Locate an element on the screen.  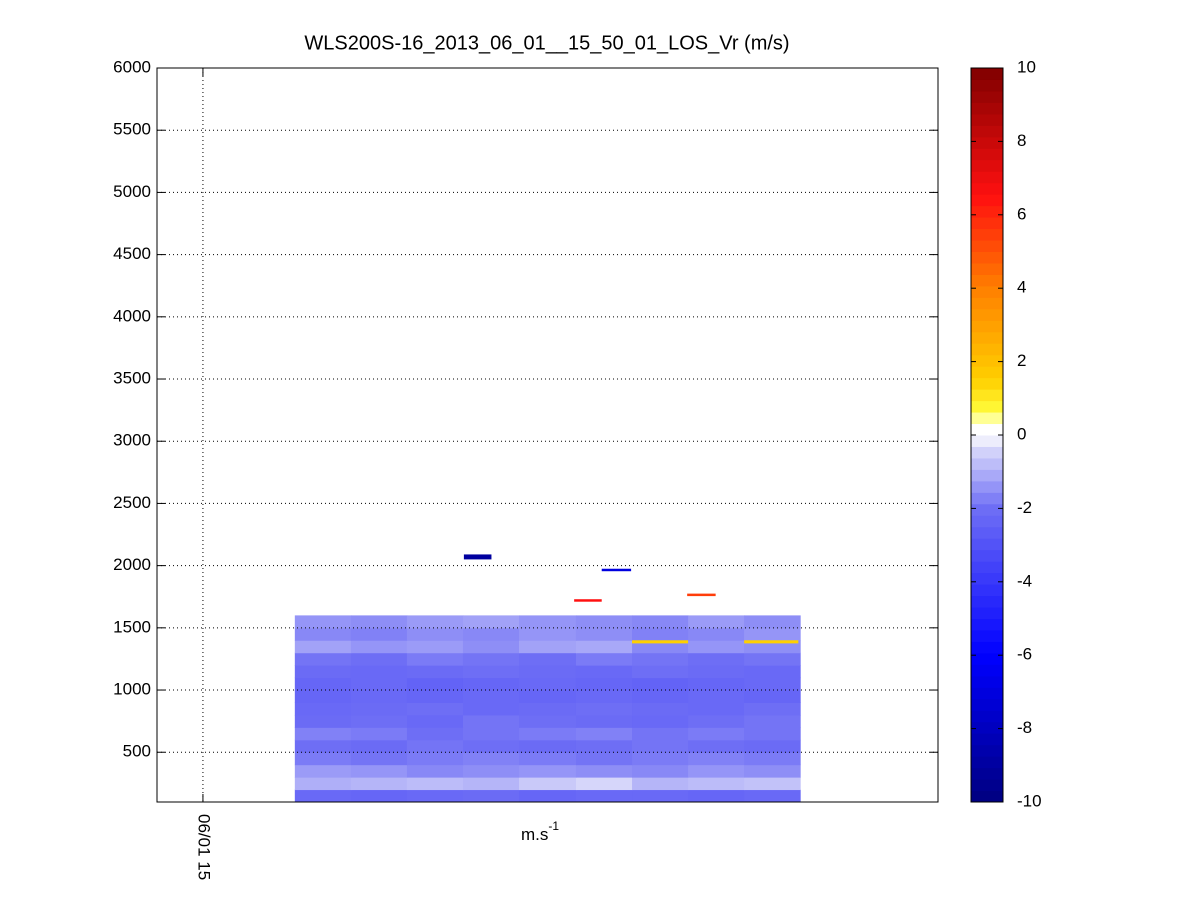
y-tick-label: 6000 is located at coordinates (132, 66).